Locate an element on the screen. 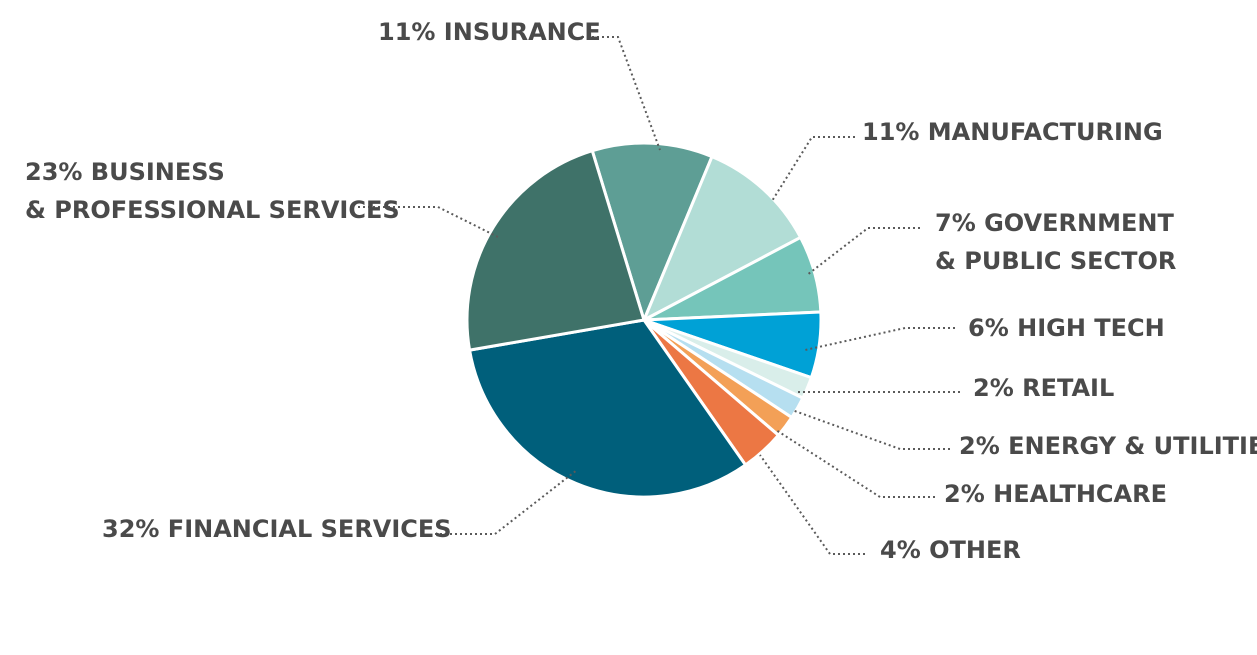  slice-label-line: & PUBLIC SECTOR is located at coordinates (1056, 261).